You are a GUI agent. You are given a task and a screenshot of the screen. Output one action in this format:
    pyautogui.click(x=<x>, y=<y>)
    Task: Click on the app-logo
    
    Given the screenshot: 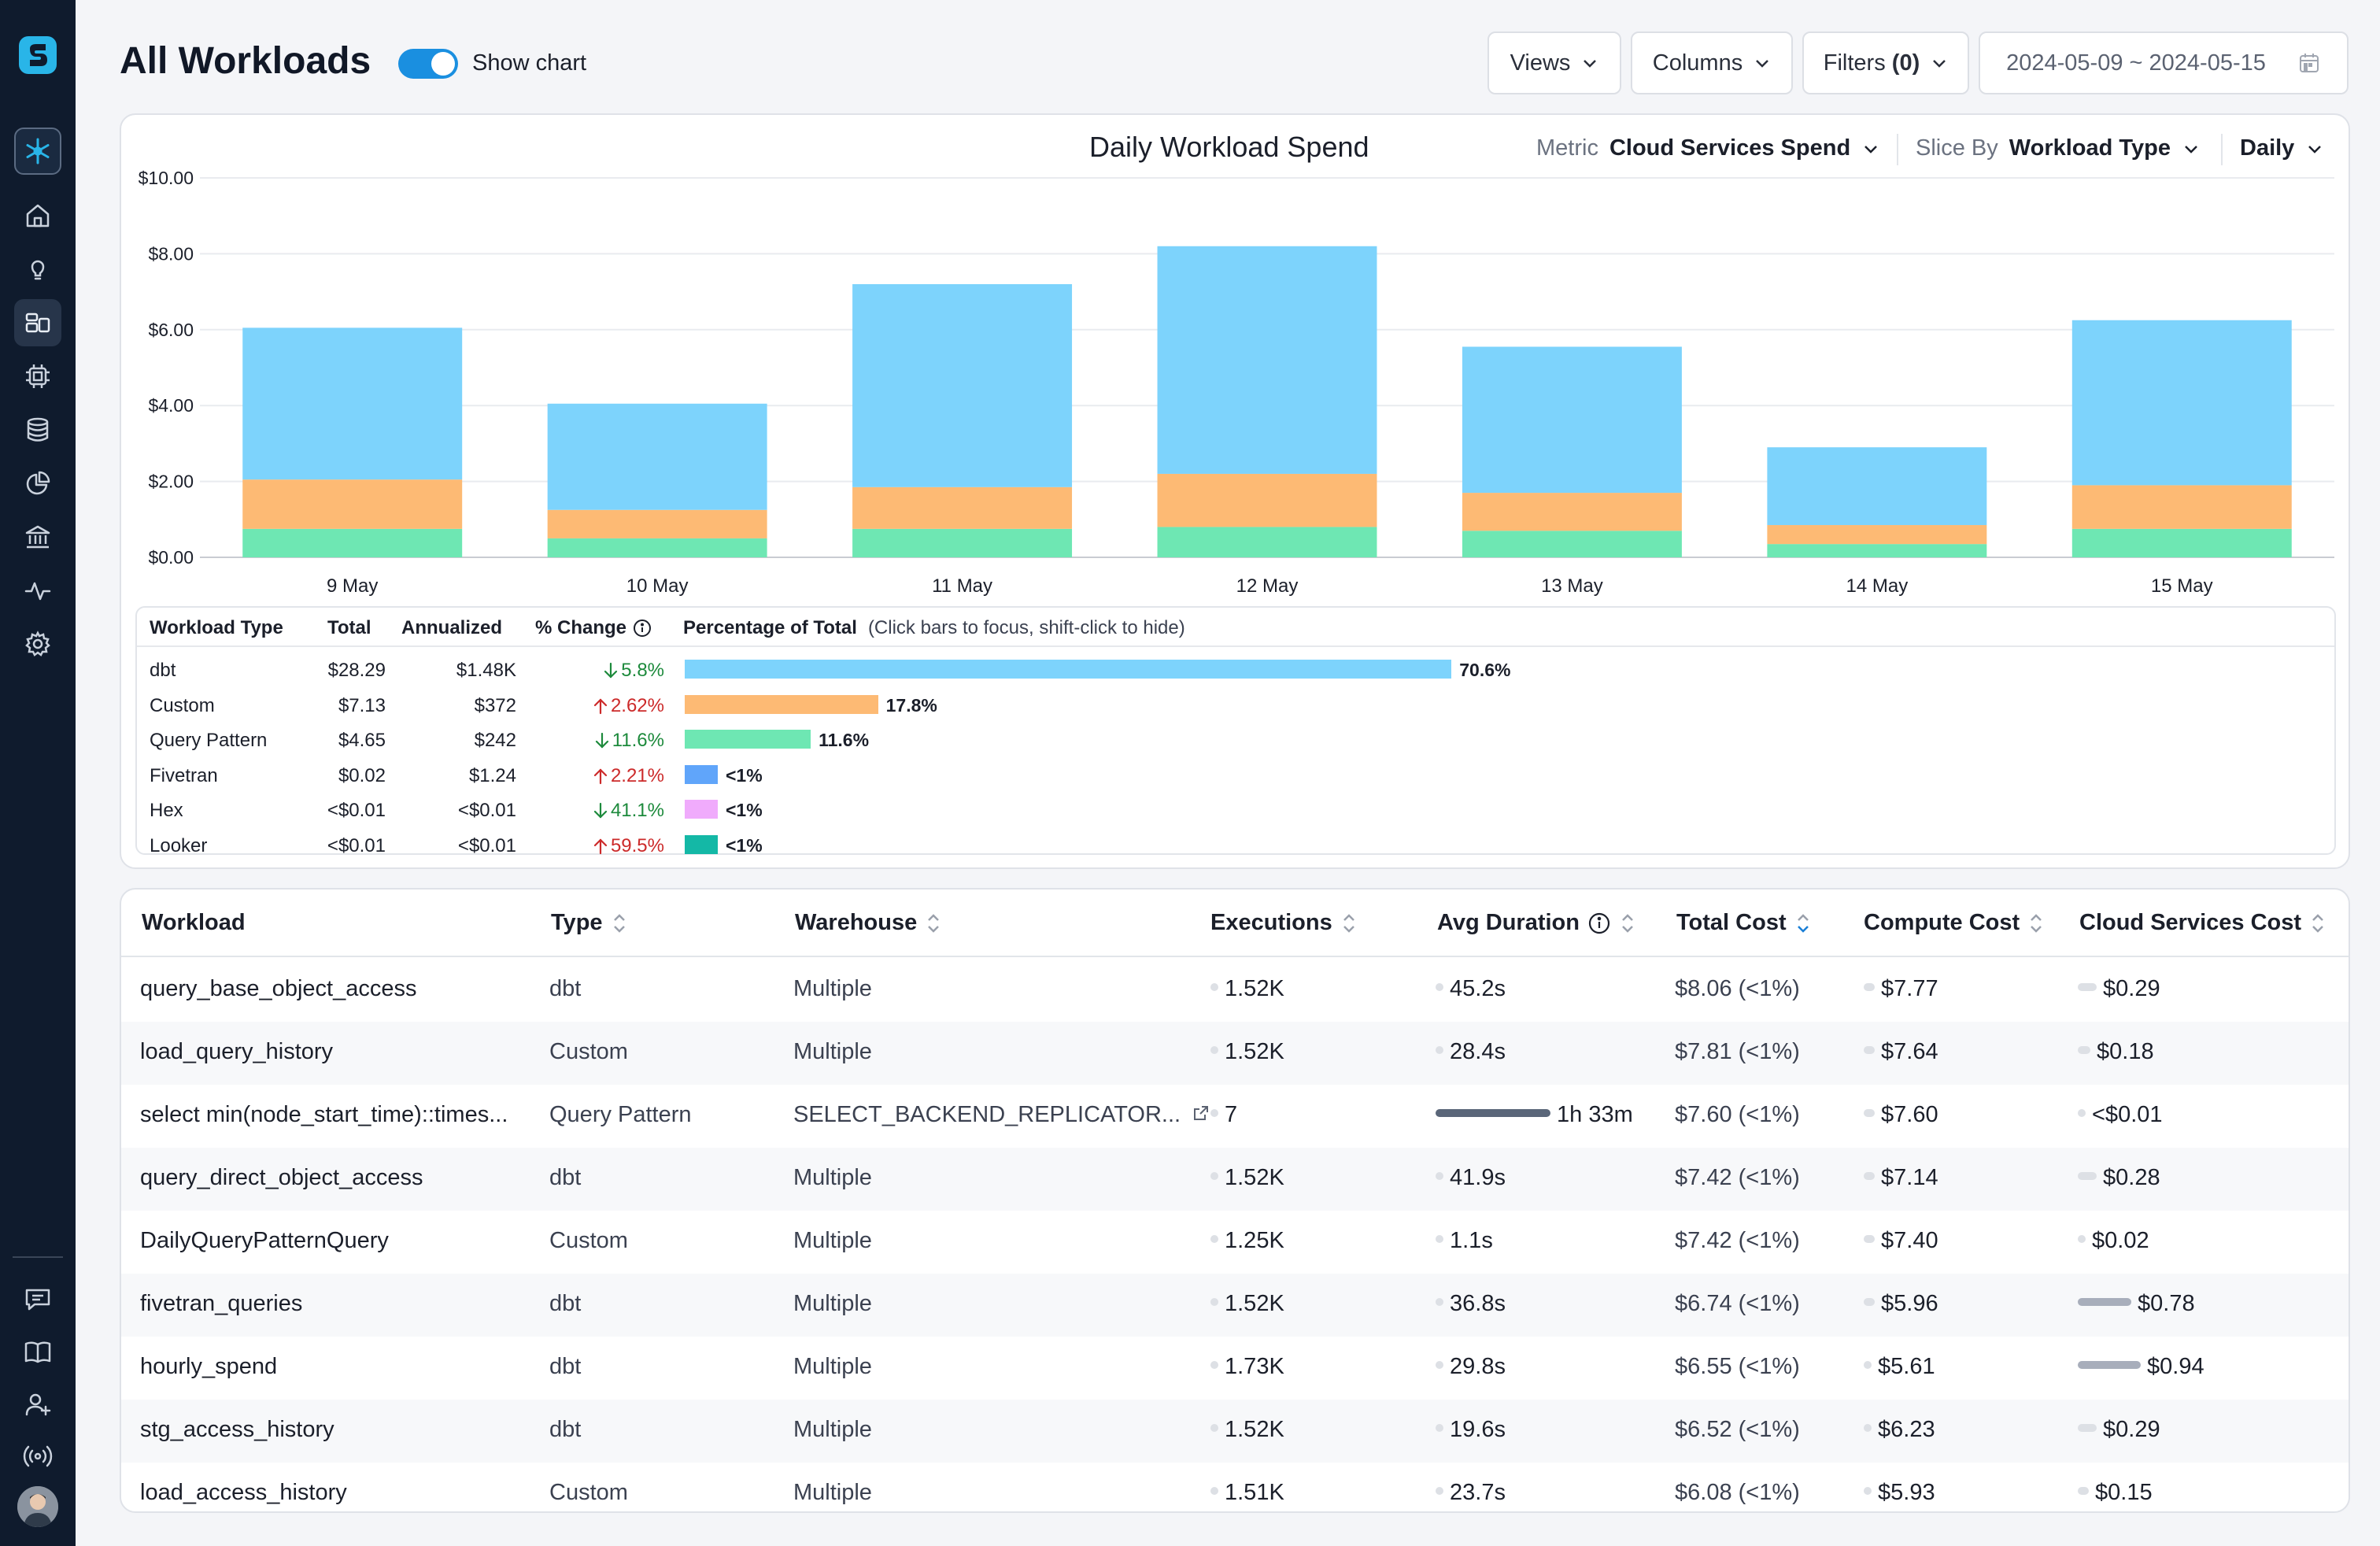 What is the action you would take?
    pyautogui.click(x=37, y=55)
    